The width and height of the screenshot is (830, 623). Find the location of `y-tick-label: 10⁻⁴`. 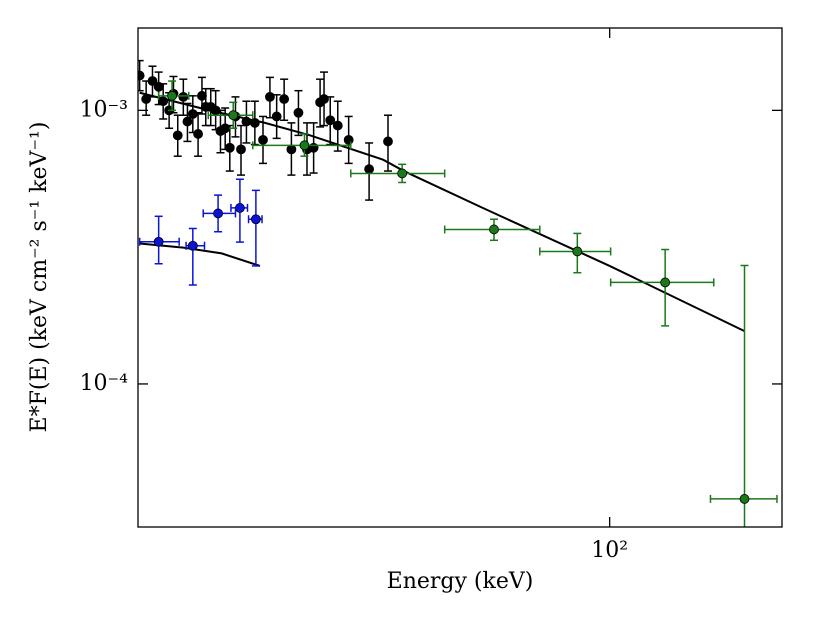

y-tick-label: 10⁻⁴ is located at coordinates (104, 383).